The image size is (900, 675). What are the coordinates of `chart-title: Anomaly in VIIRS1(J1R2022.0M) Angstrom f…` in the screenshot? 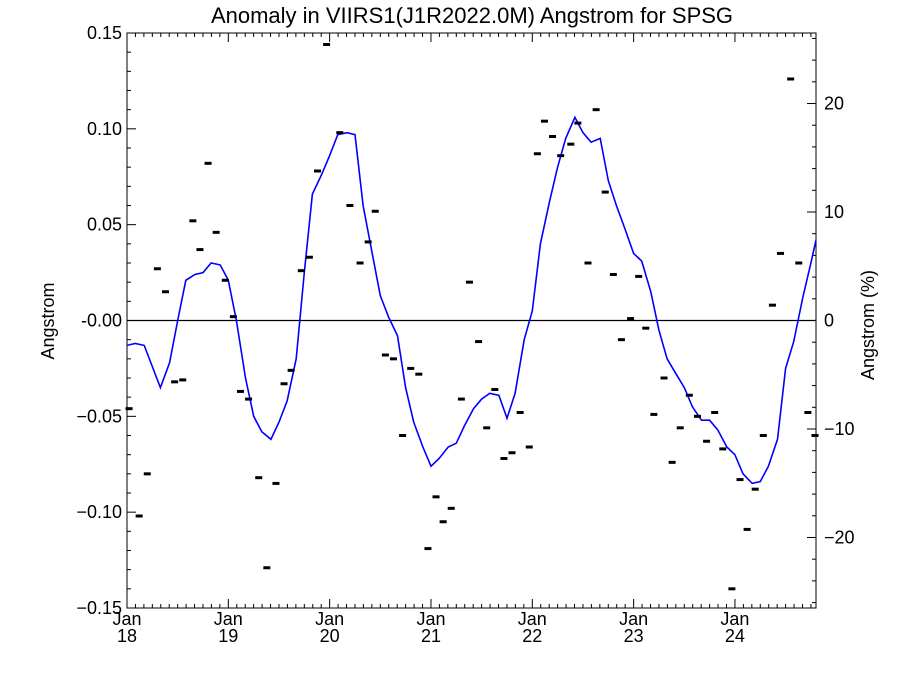 It's located at (472, 15).